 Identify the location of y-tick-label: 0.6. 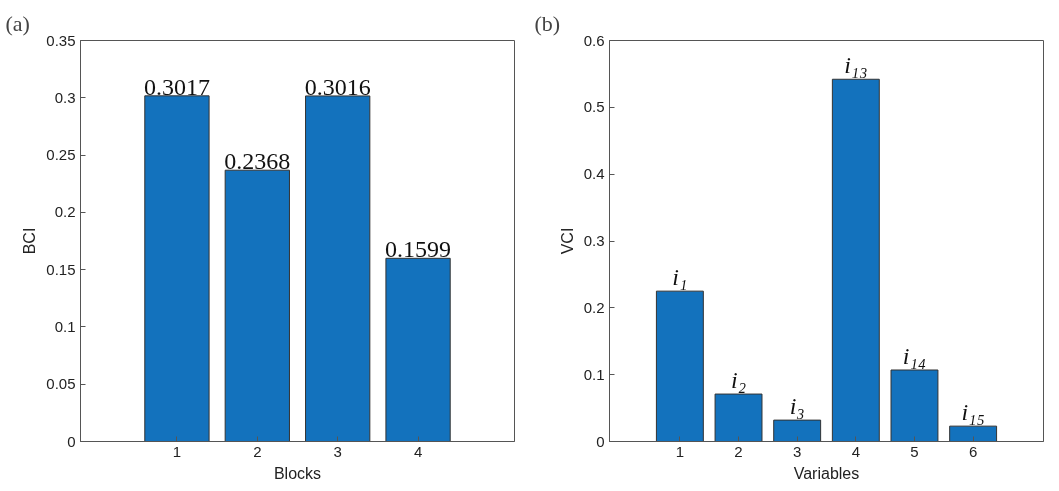
(594, 40).